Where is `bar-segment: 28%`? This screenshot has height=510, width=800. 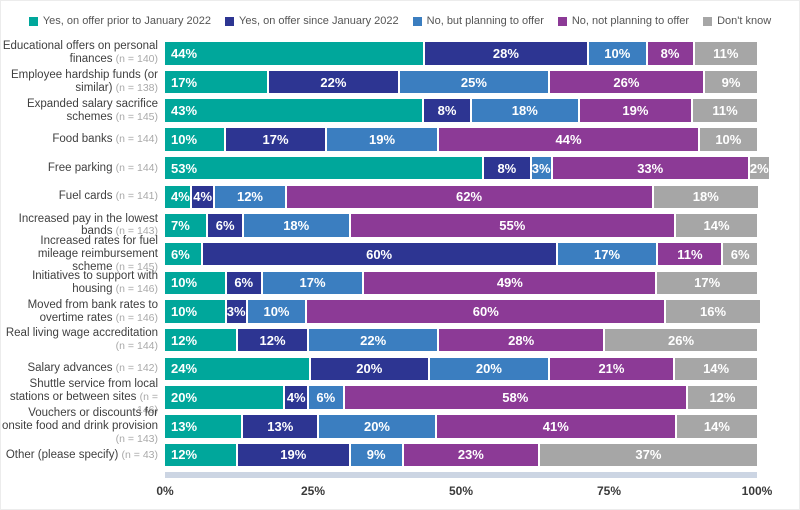 bar-segment: 28% is located at coordinates (520, 340).